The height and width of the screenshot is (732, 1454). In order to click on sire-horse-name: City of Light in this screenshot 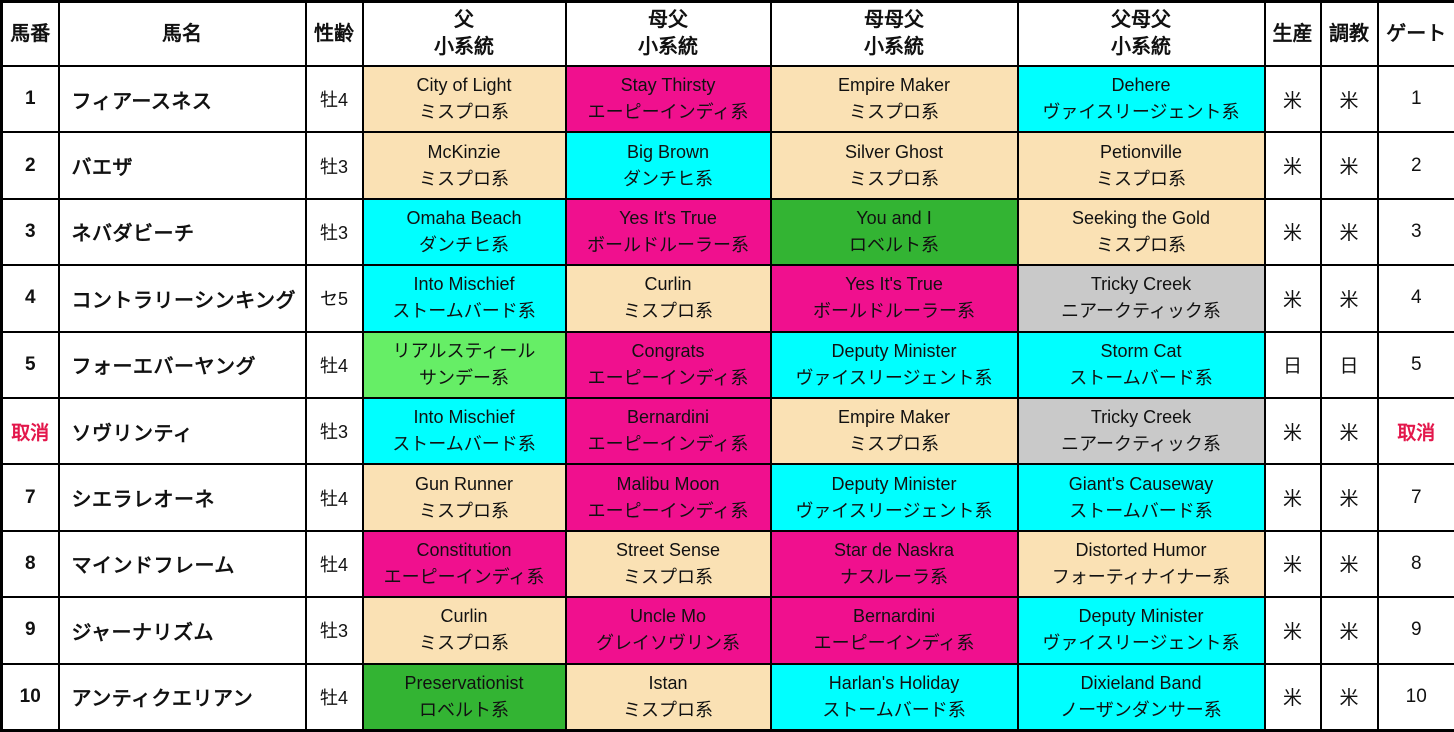, I will do `click(464, 85)`.